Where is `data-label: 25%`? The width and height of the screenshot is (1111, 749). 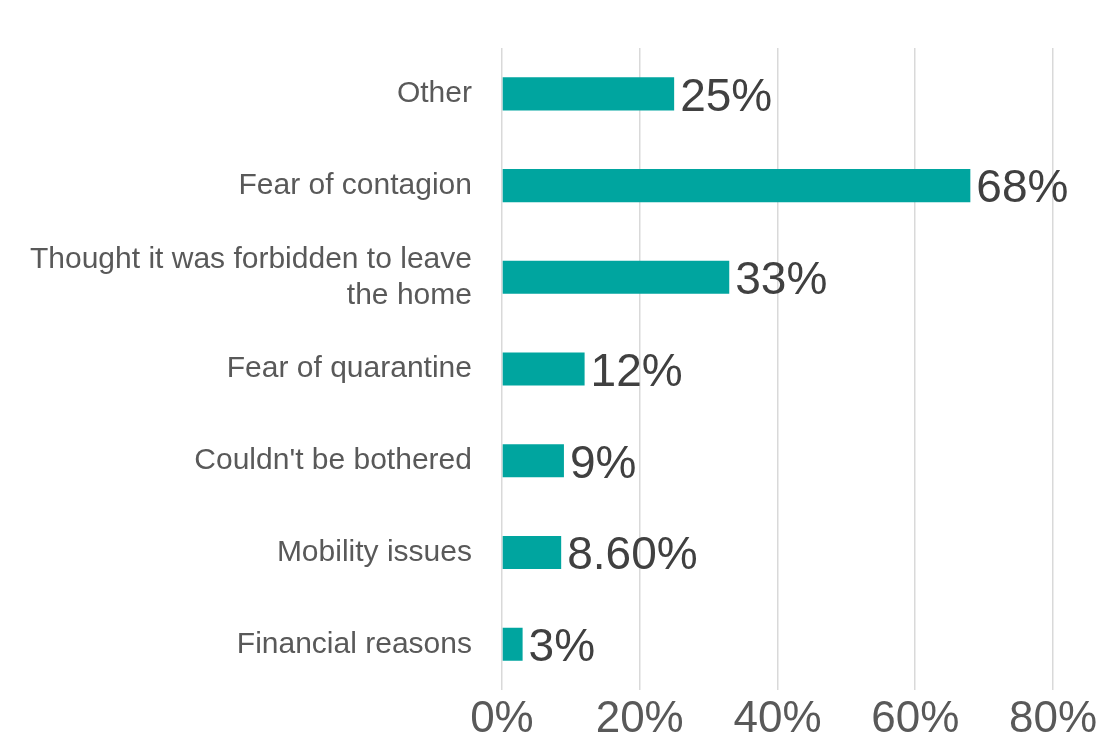 data-label: 25% is located at coordinates (726, 94).